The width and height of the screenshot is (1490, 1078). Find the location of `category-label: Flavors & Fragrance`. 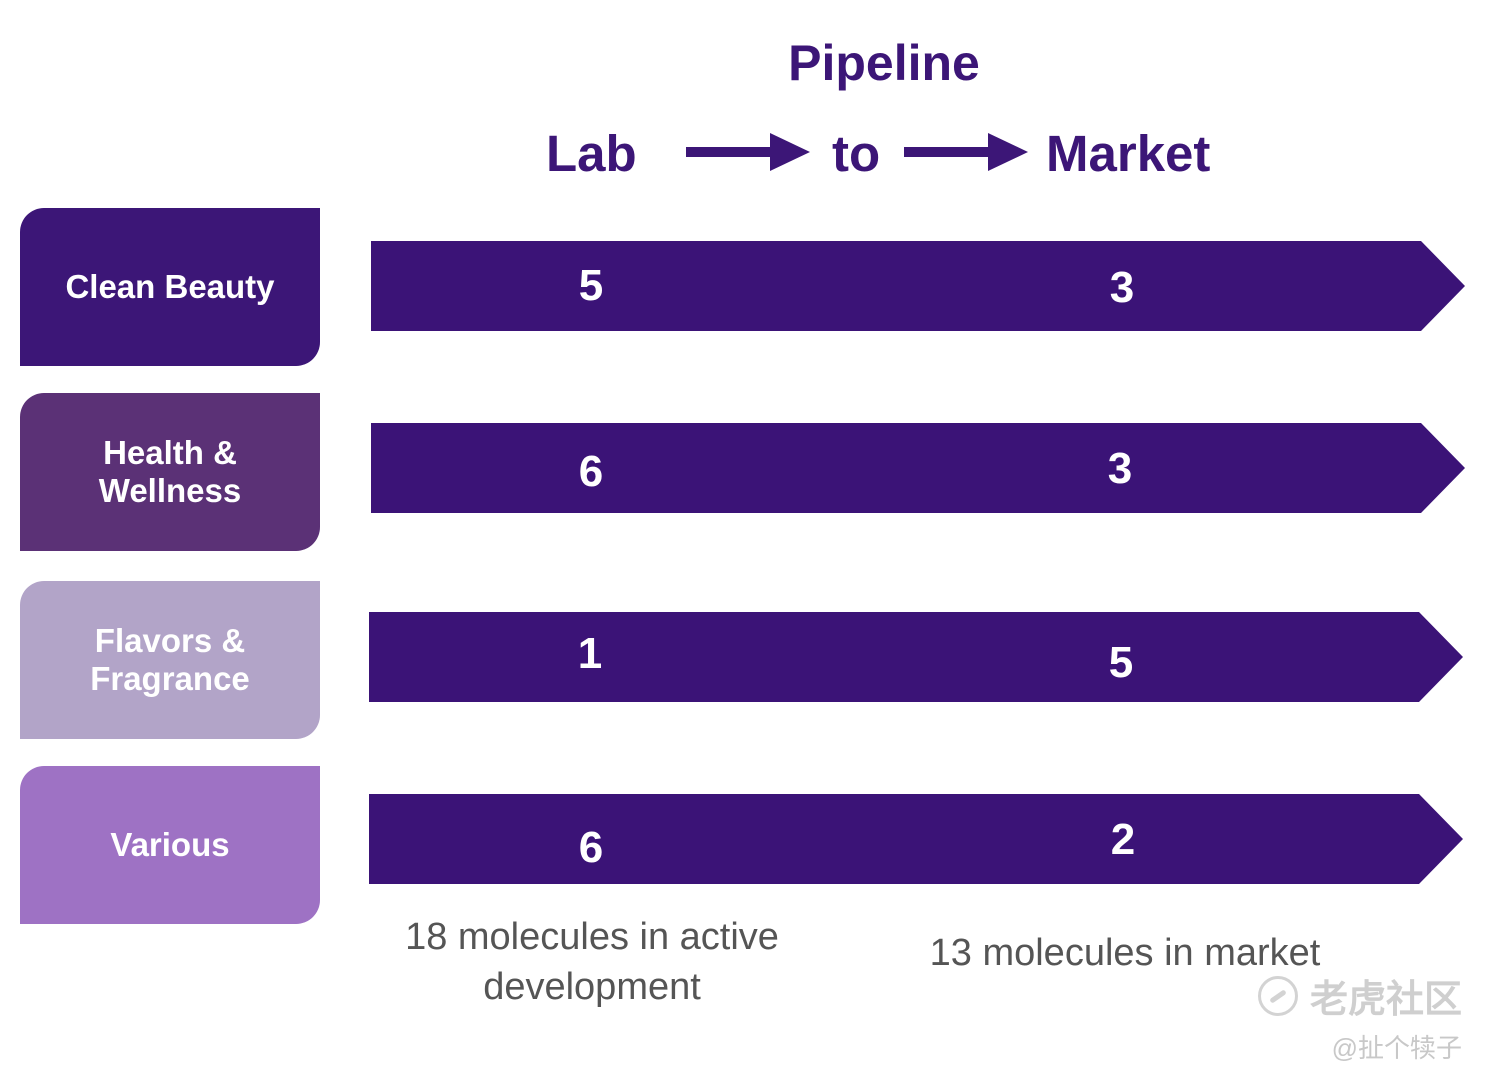

category-label: Flavors & Fragrance is located at coordinates (170, 659).